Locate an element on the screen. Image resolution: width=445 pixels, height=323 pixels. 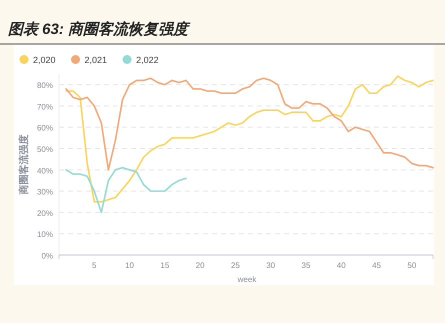
chart-title: 图表 63: 商圈客流恢复强度 is located at coordinates (100, 29).